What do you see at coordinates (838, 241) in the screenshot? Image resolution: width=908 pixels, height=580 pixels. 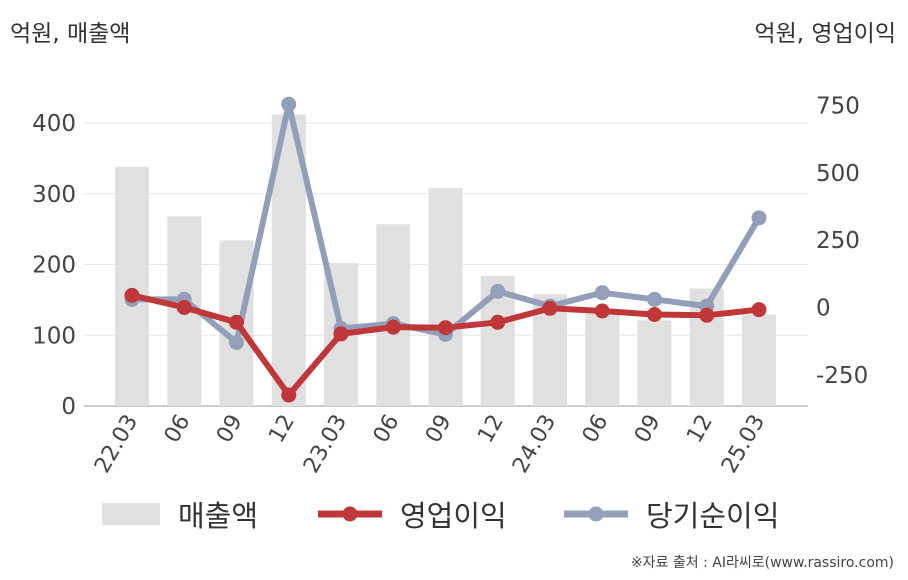 I see `right-tick-label: 250` at bounding box center [838, 241].